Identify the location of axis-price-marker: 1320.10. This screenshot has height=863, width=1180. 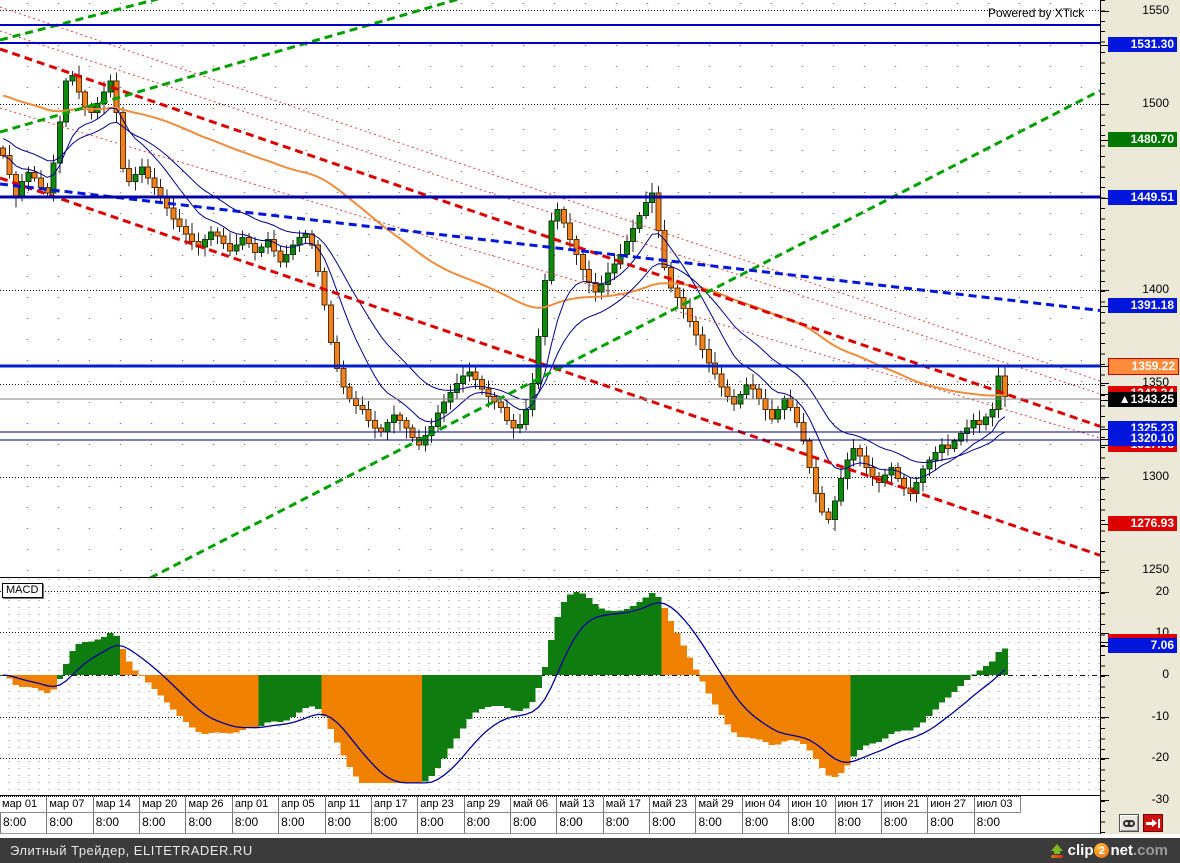
(1142, 438).